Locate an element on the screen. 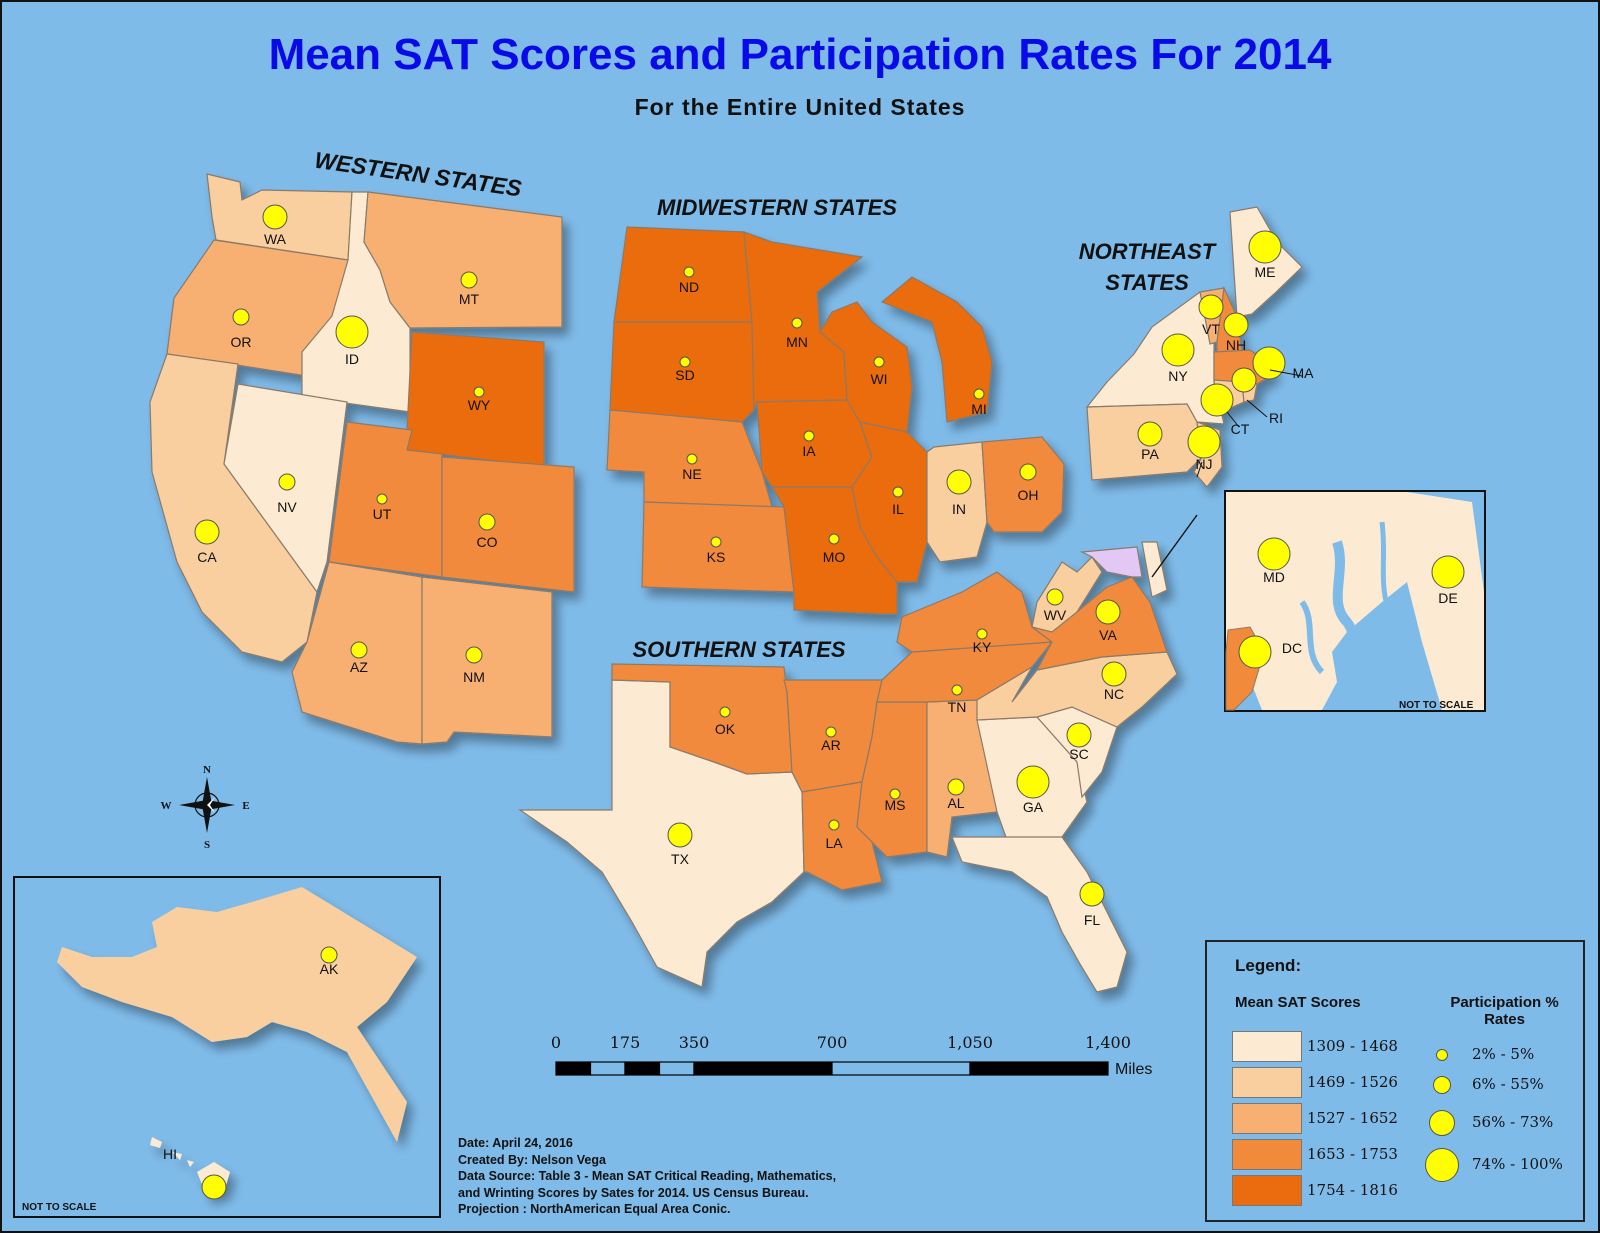 Image resolution: width=1600 pixels, height=1233 pixels. participation-dot-nv is located at coordinates (287, 482).